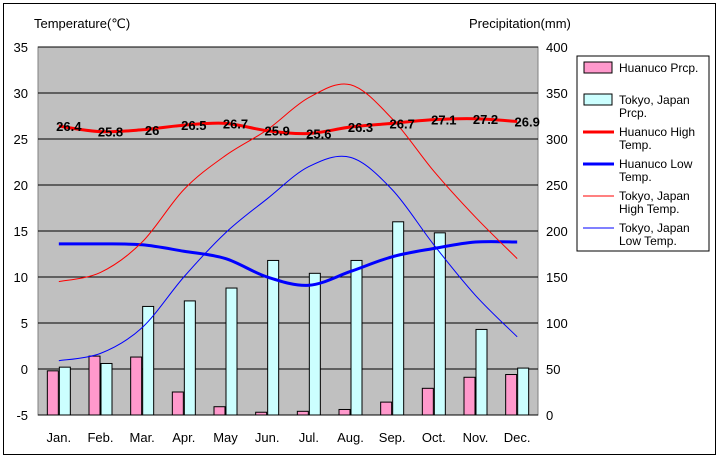 Image resolution: width=720 pixels, height=461 pixels. Describe the element at coordinates (24, 369) in the screenshot. I see `left-tick-label: 0` at that location.